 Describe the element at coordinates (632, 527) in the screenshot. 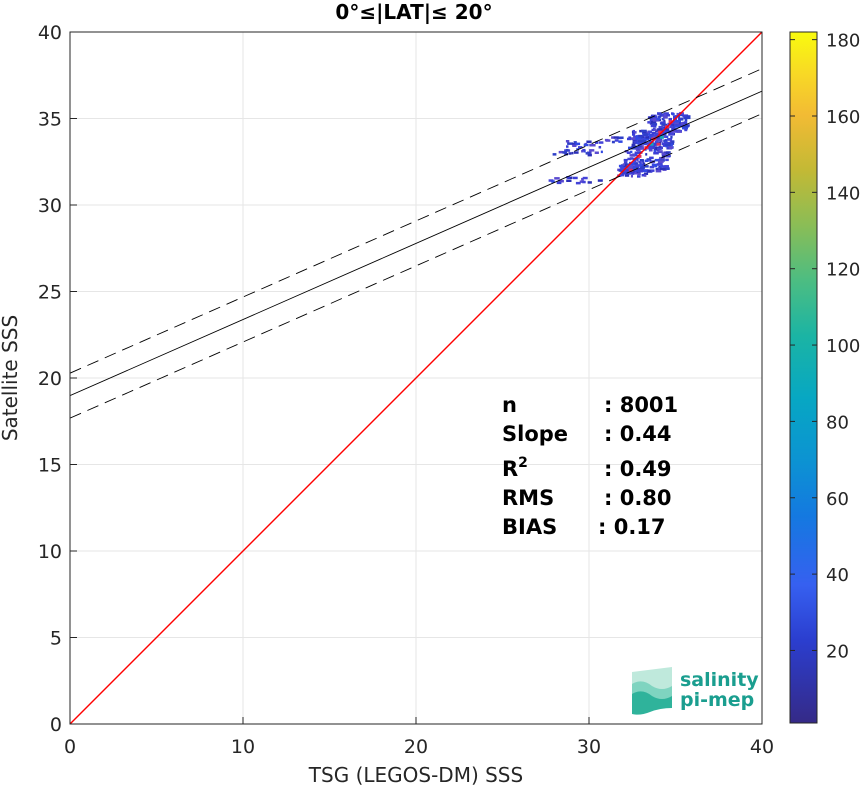

I see `stat-value: : 0.17` at that location.